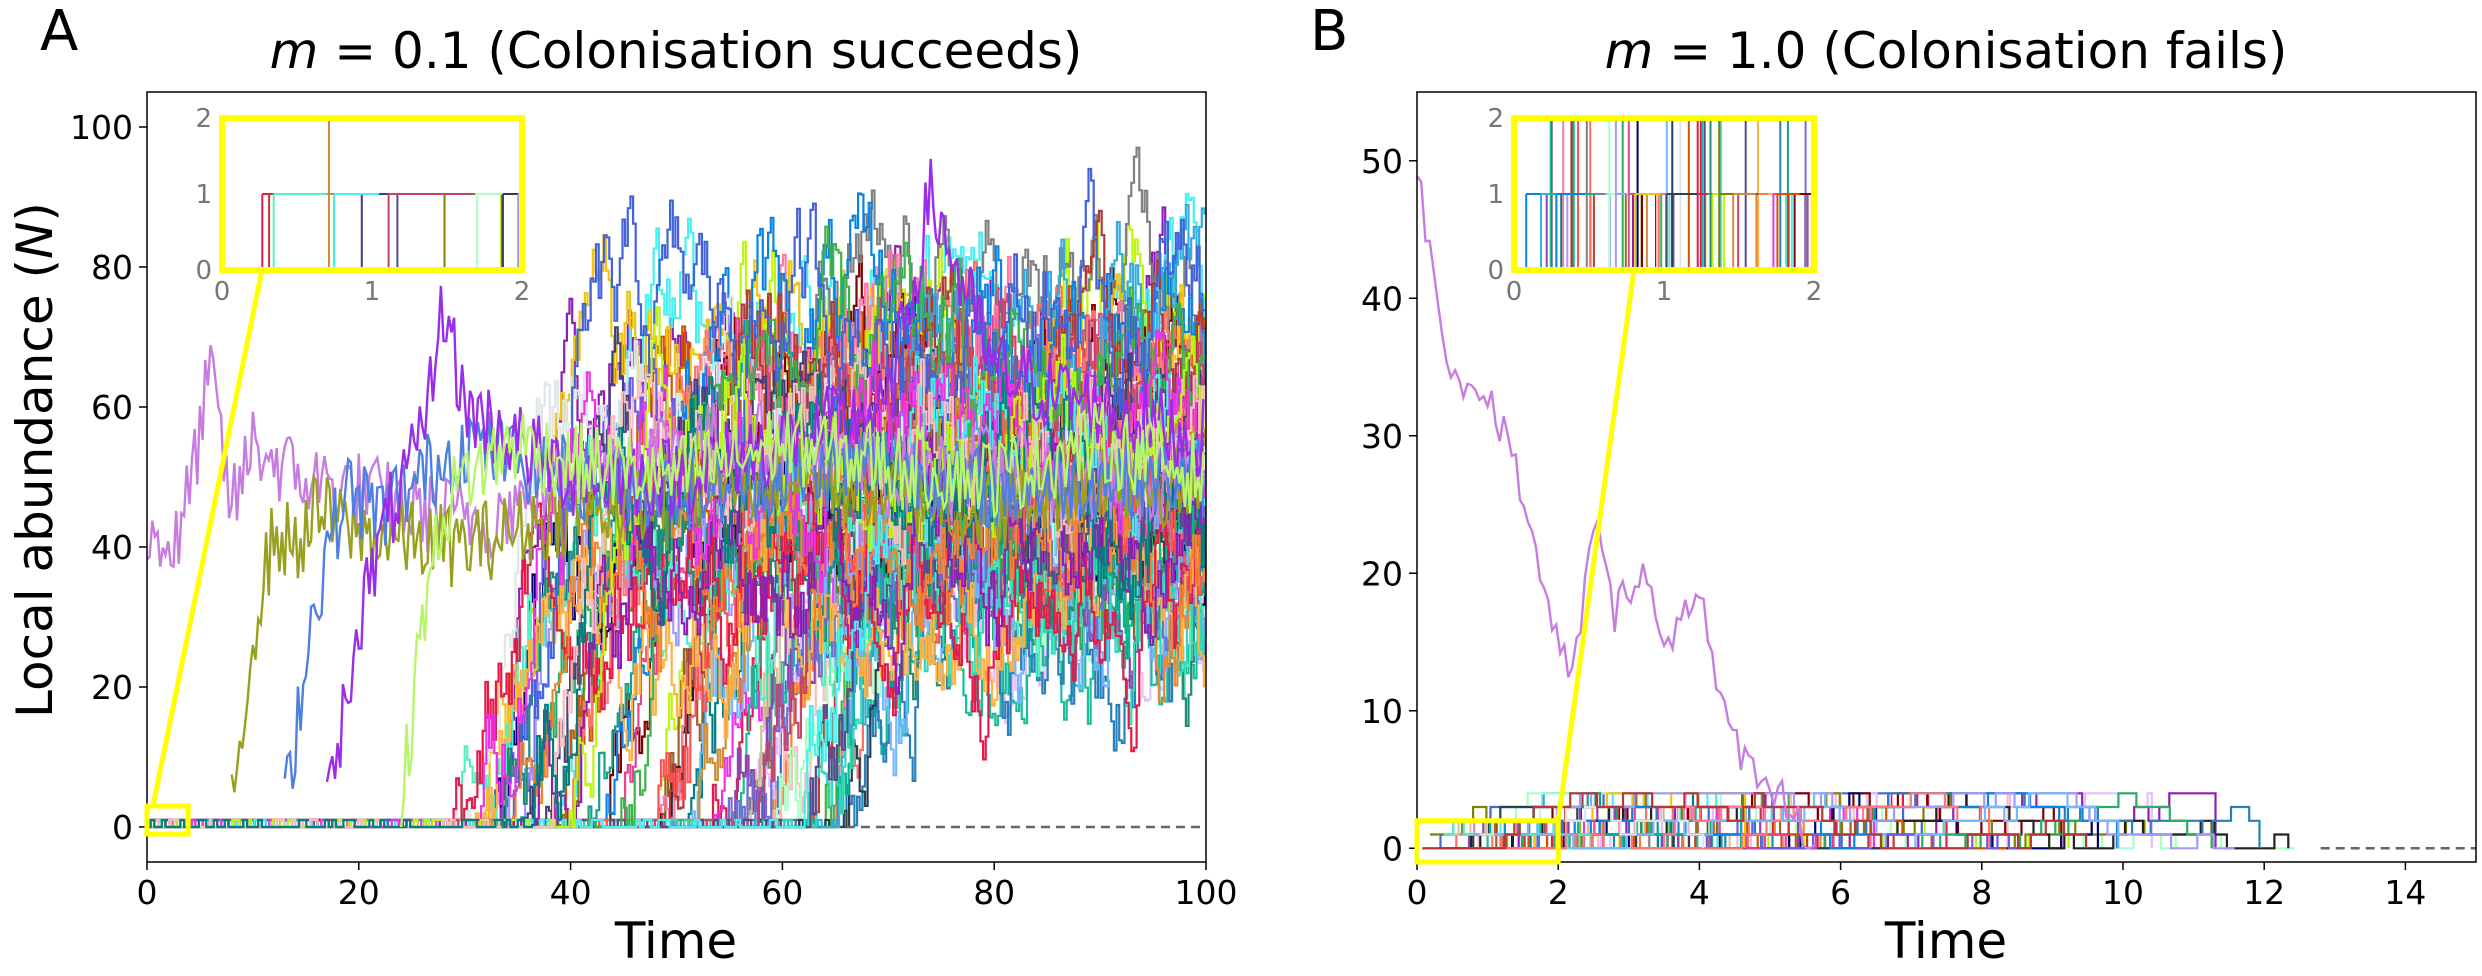  What do you see at coordinates (207, 538) in the screenshot?
I see `panel-a-inset-connector` at bounding box center [207, 538].